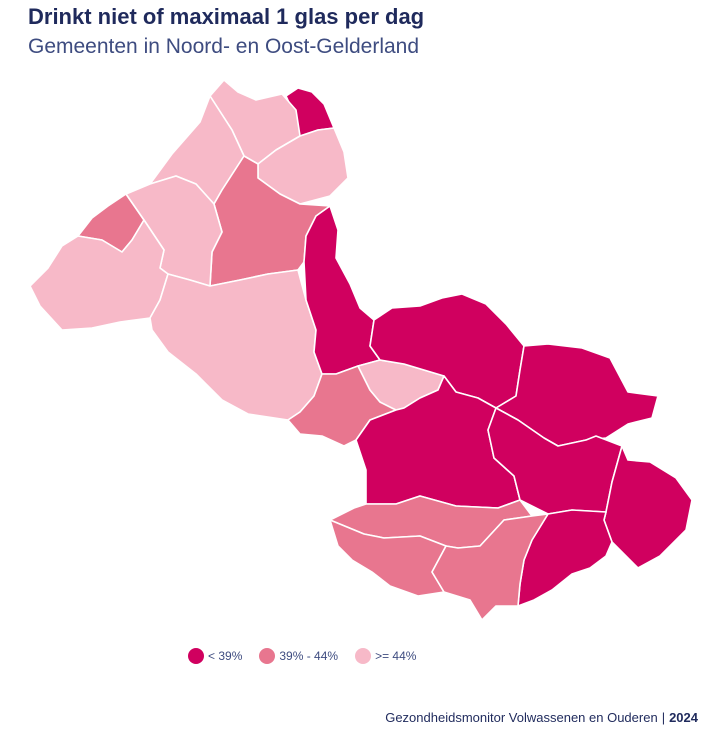 This screenshot has width=728, height=746. I want to click on municipality-south-mid-c, so click(490, 567).